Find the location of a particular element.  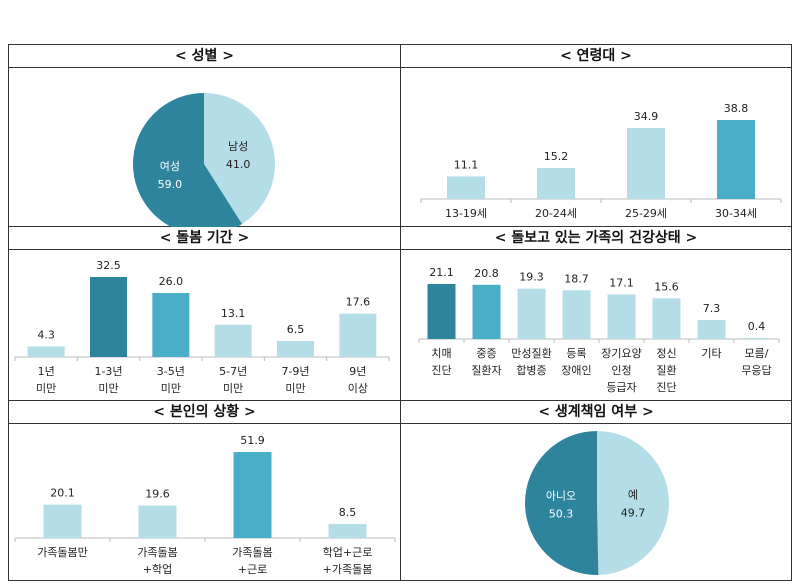

category-label: +학업 is located at coordinates (157, 569).